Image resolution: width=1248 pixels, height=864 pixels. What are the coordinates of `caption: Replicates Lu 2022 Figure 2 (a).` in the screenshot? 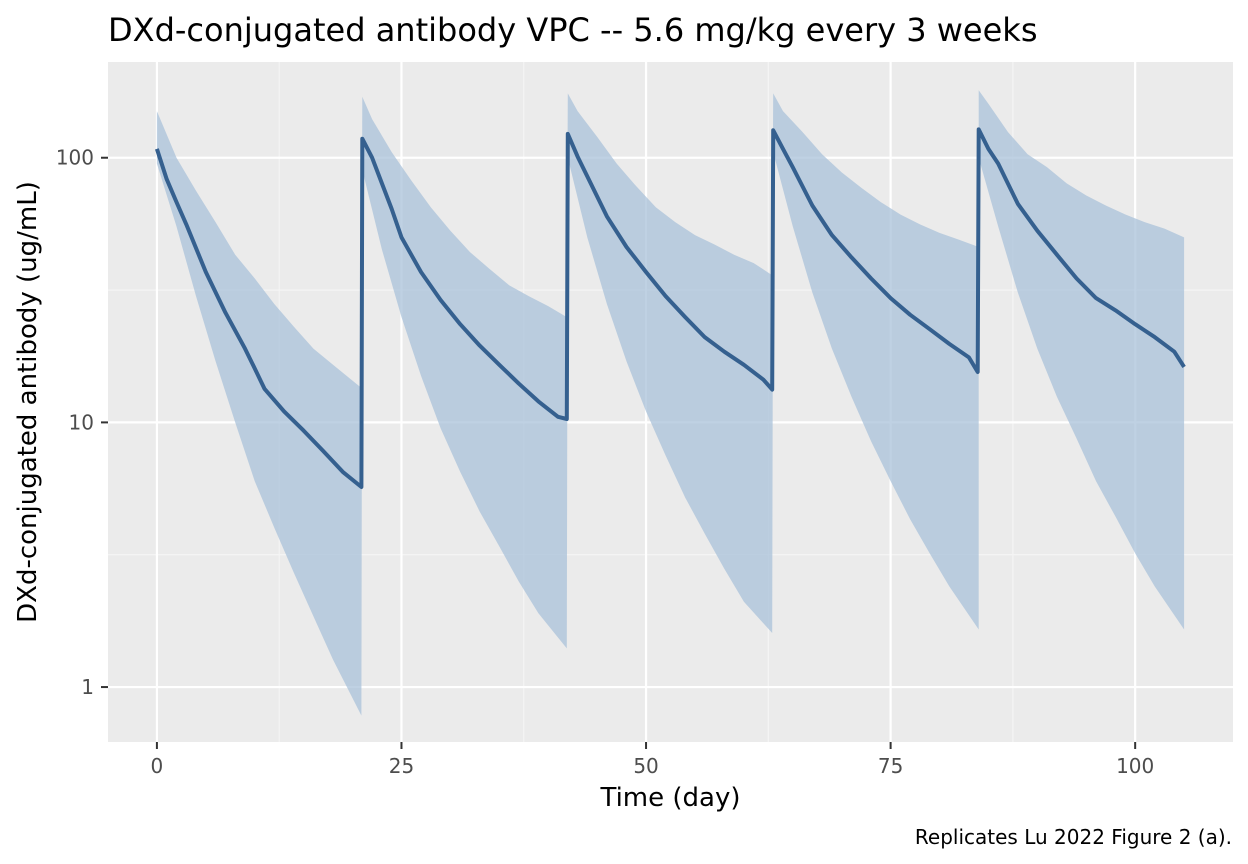 It's located at (1073, 837).